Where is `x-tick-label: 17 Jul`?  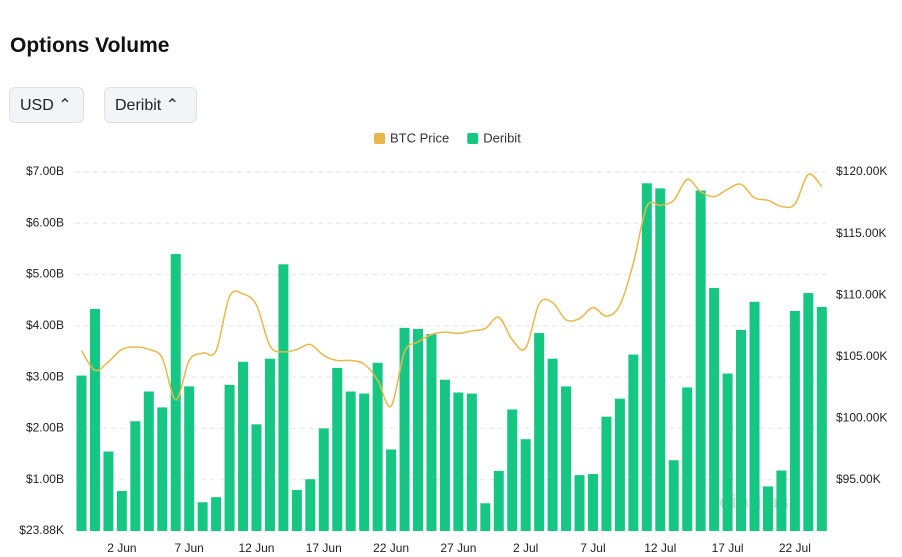 x-tick-label: 17 Jul is located at coordinates (728, 548).